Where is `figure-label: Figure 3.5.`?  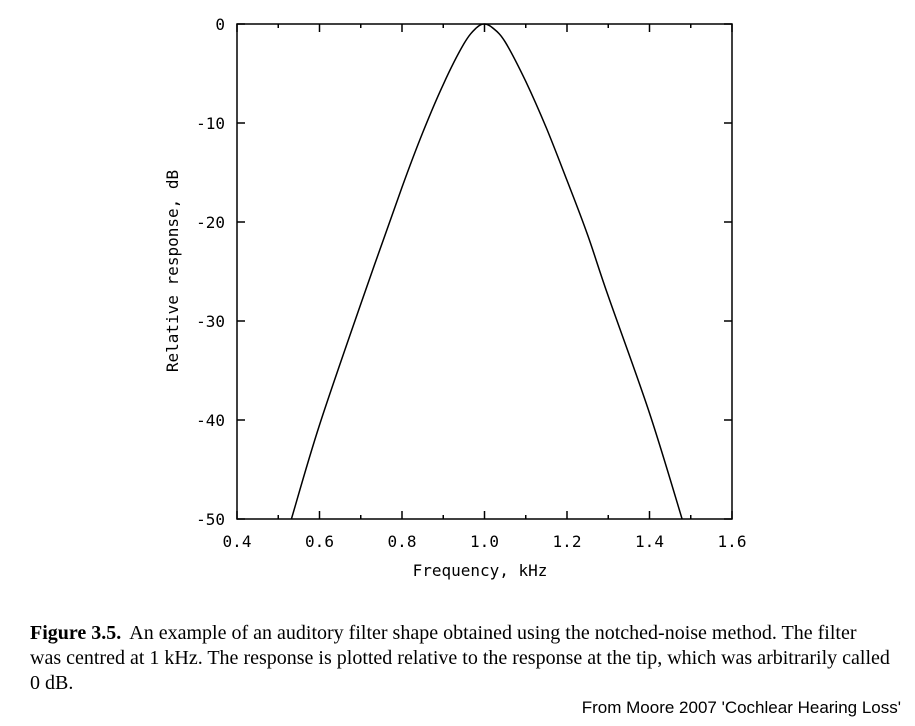
figure-label: Figure 3.5. is located at coordinates (76, 633).